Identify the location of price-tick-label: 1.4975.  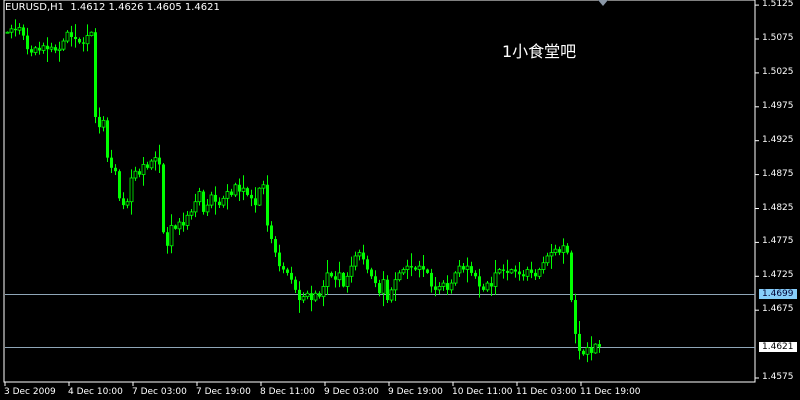
(778, 105).